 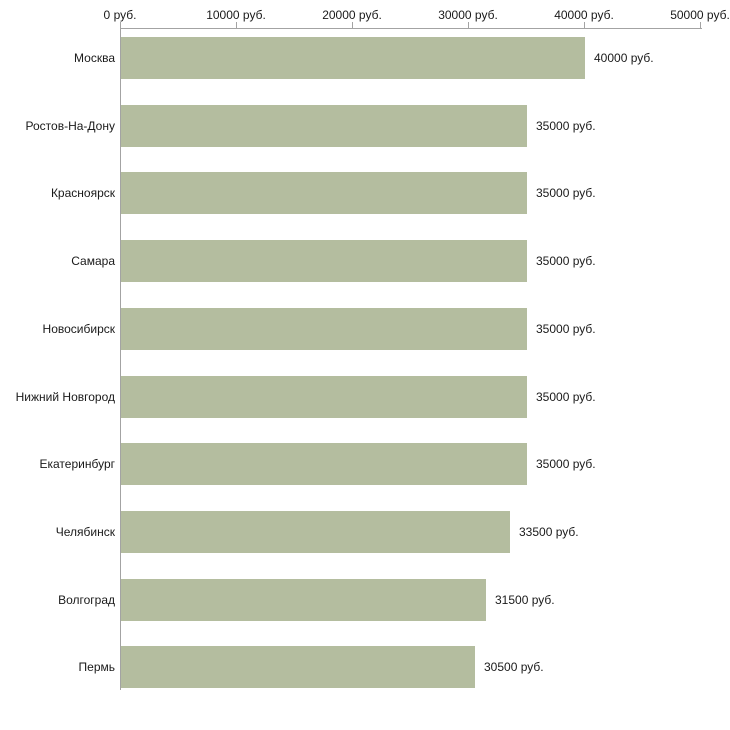 I want to click on x-axis-tick-label: 50000 руб., so click(x=700, y=15).